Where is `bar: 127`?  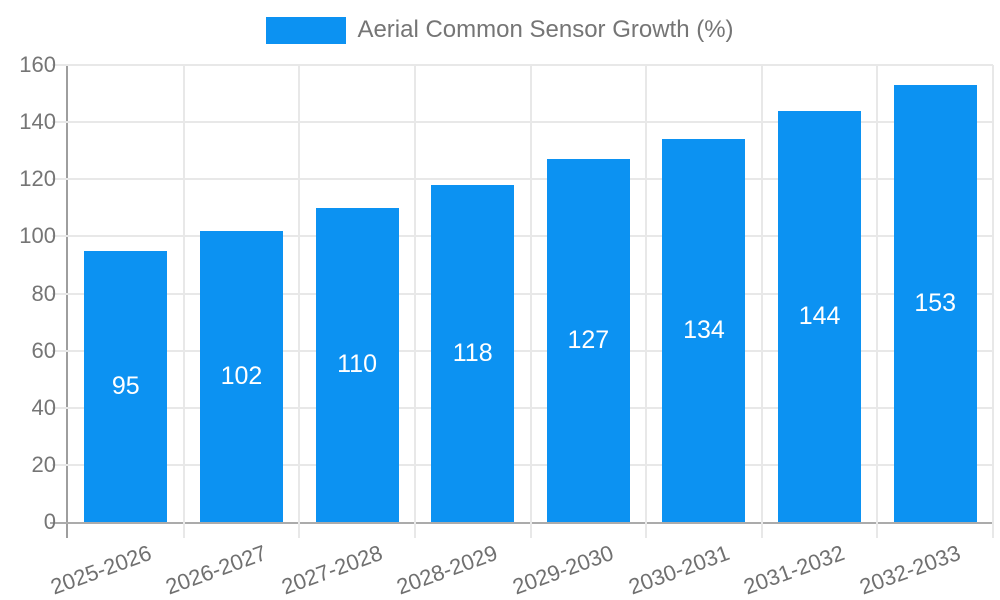
bar: 127 is located at coordinates (588, 340).